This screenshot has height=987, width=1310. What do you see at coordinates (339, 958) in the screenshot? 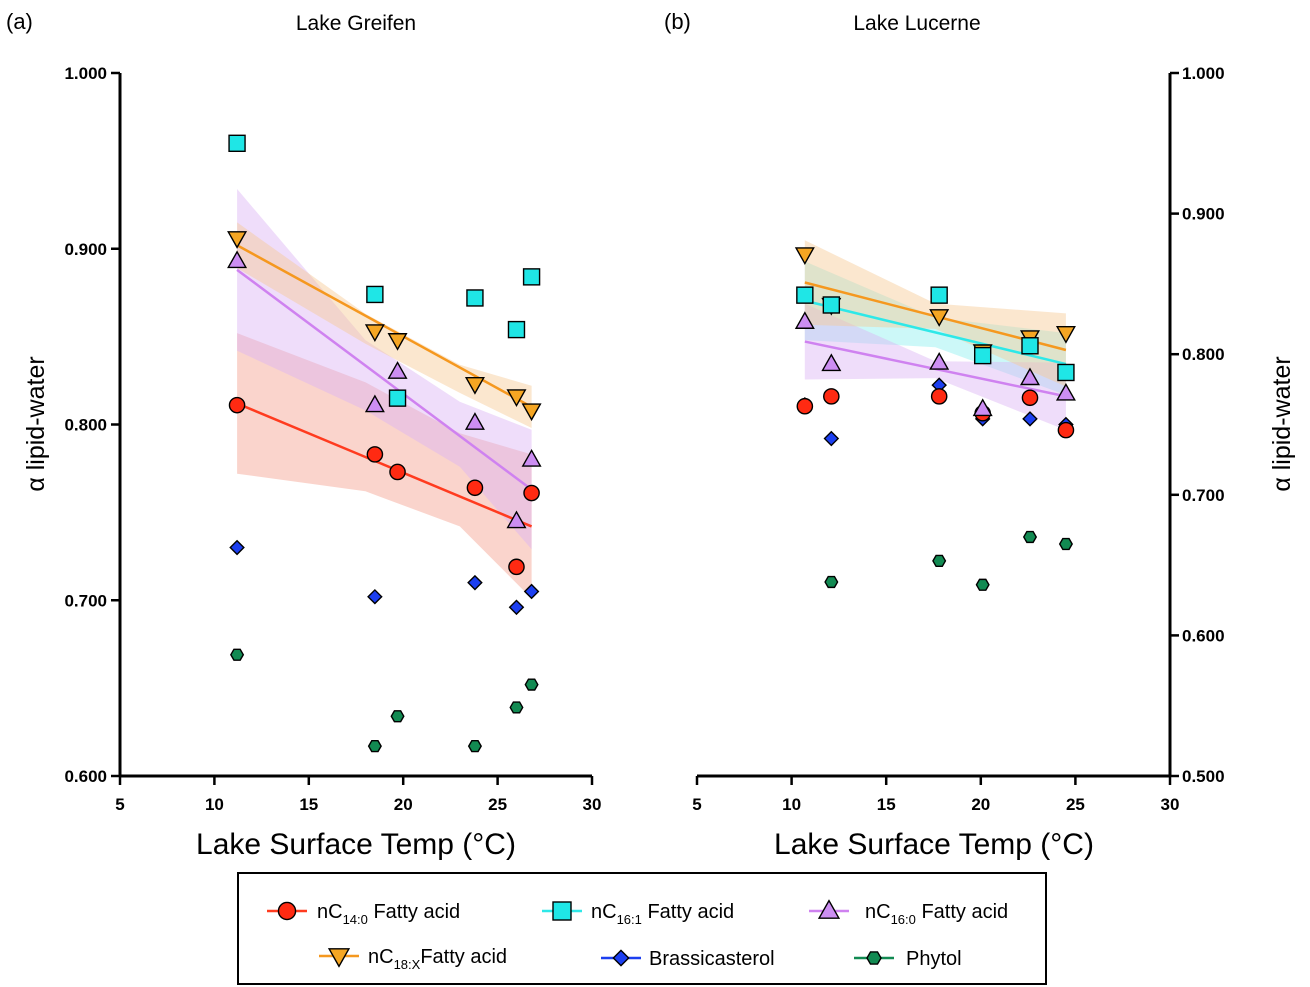
I see `legend-marker-c18x` at bounding box center [339, 958].